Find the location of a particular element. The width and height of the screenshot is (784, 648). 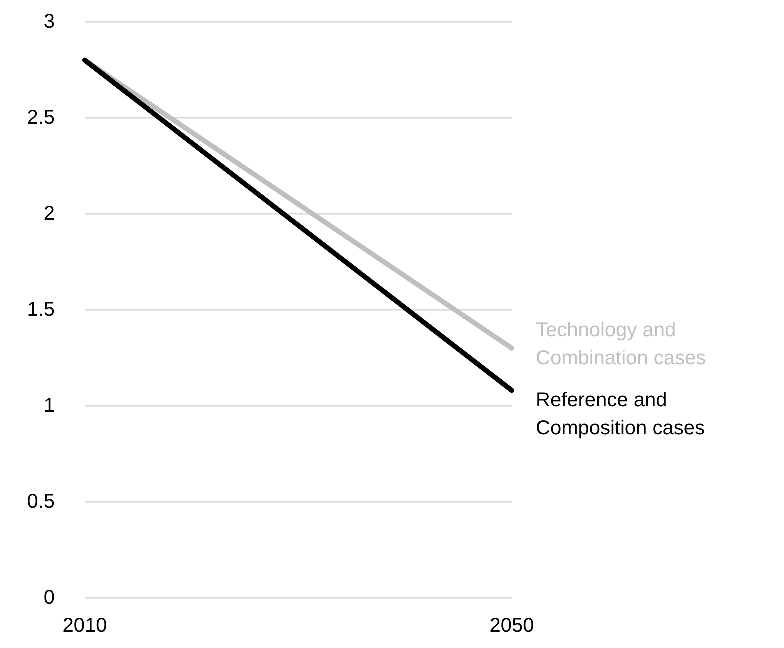

y-tick-label: 0 is located at coordinates (49, 598).